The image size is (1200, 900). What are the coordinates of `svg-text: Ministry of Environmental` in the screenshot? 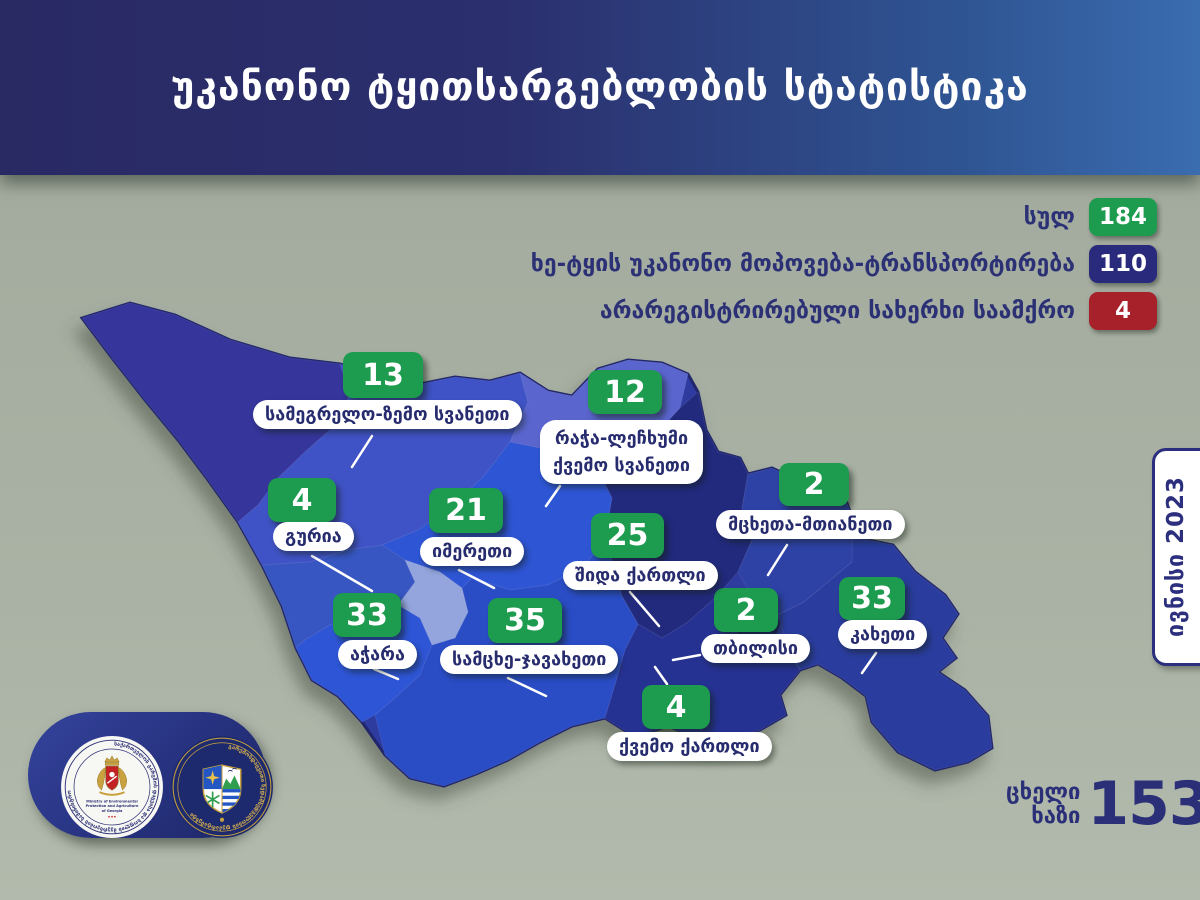 It's located at (111, 802).